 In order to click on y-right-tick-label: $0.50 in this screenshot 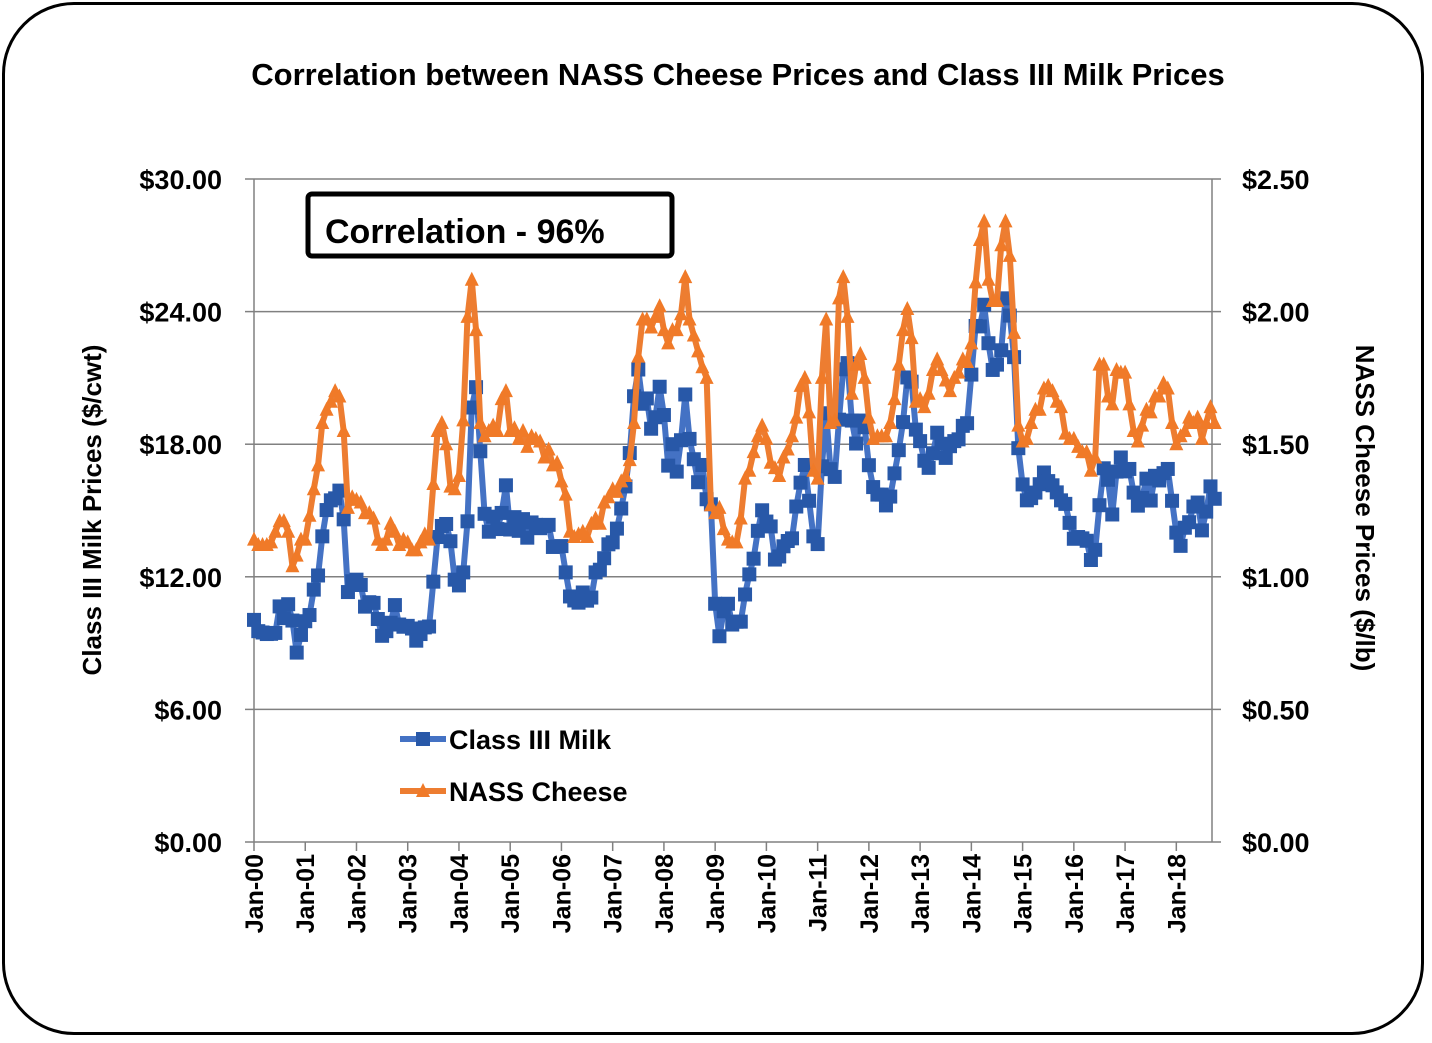, I will do `click(1276, 710)`.